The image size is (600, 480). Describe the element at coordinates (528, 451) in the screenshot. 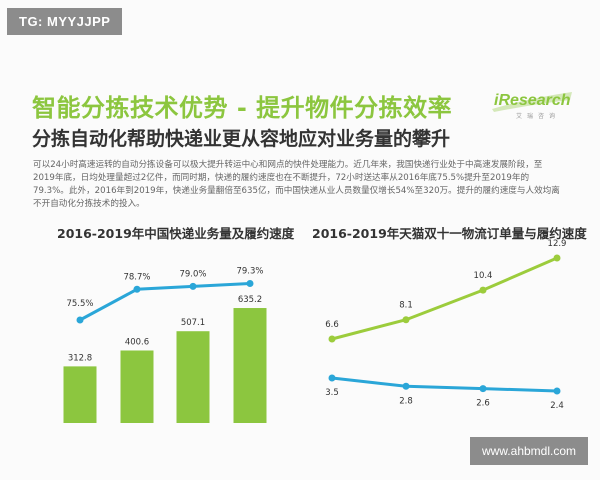

I see `watermark-bottom-right: www.ahbmdl.com` at that location.